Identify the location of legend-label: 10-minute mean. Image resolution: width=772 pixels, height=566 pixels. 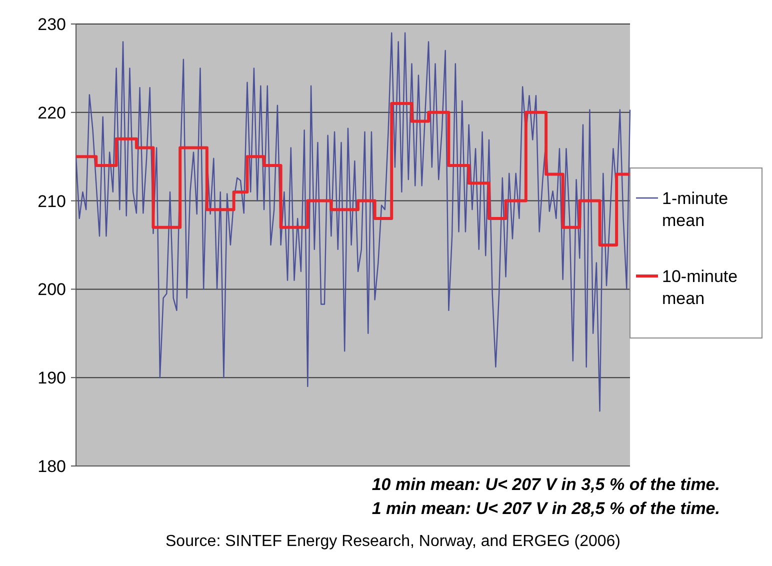
(700, 287).